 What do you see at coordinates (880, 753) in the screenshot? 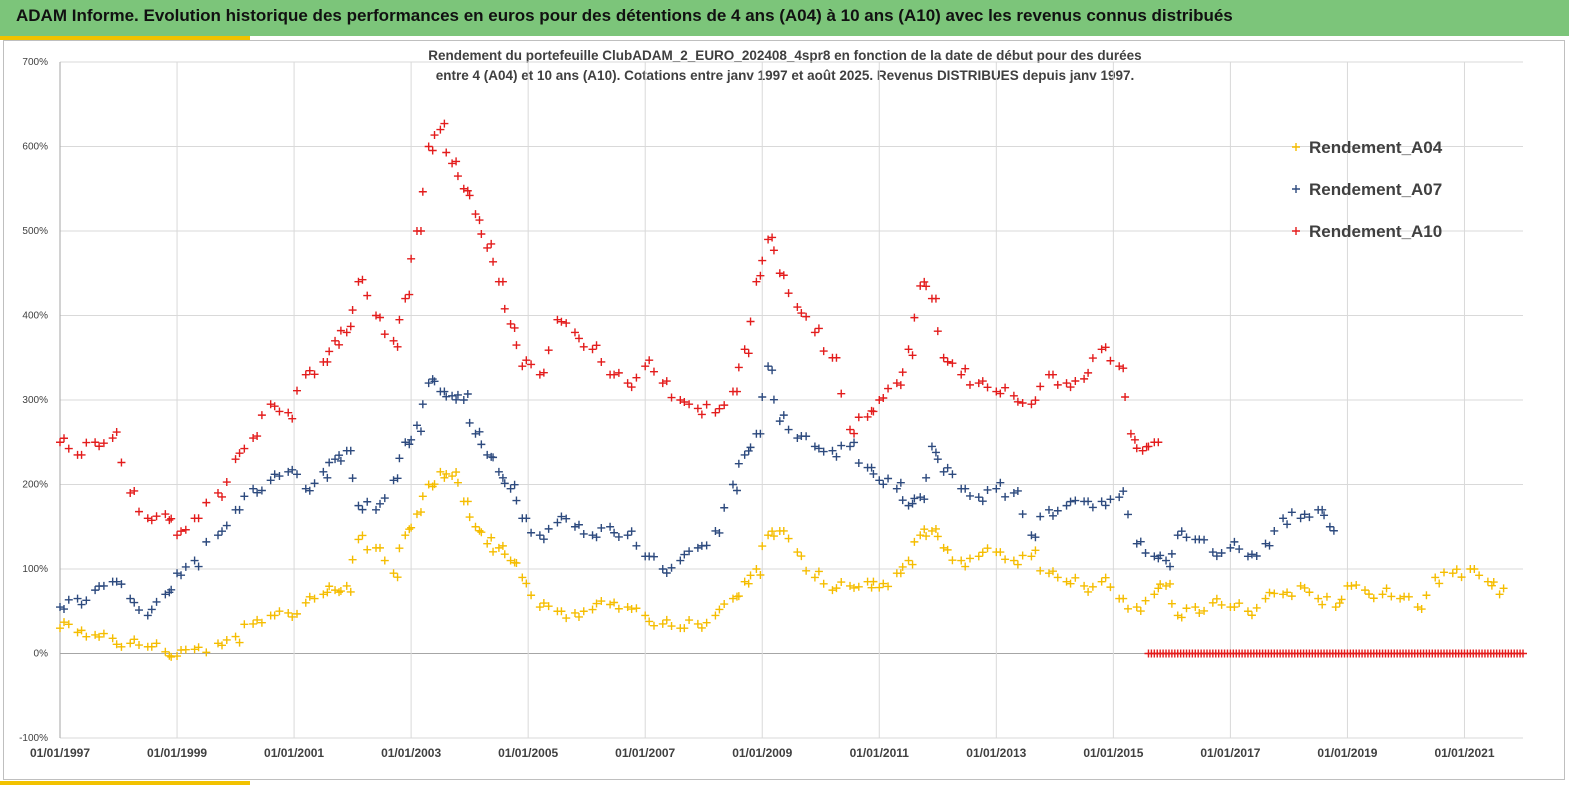
I see `x-tick-label: 01/01/2011` at bounding box center [880, 753].